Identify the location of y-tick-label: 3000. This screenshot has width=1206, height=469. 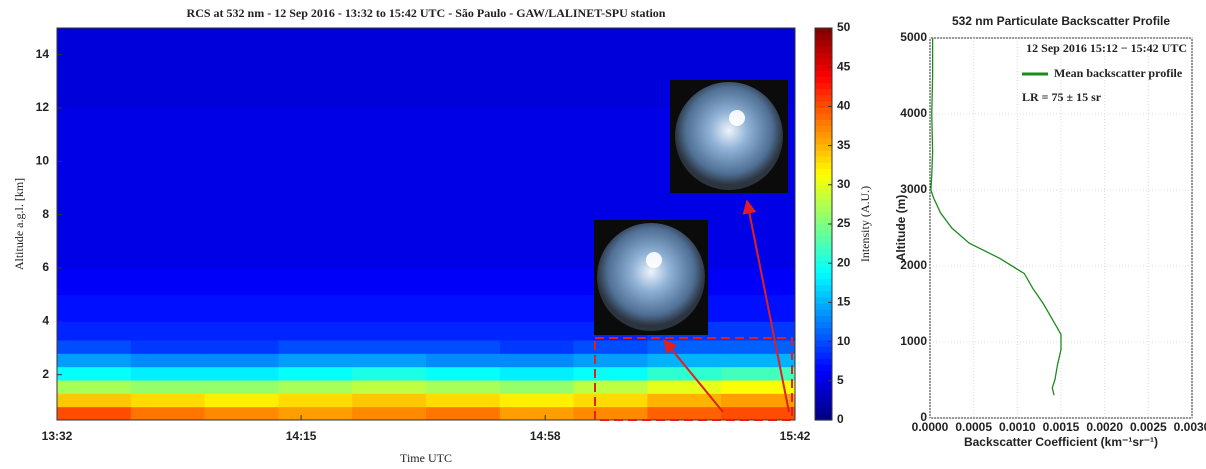
(913, 189).